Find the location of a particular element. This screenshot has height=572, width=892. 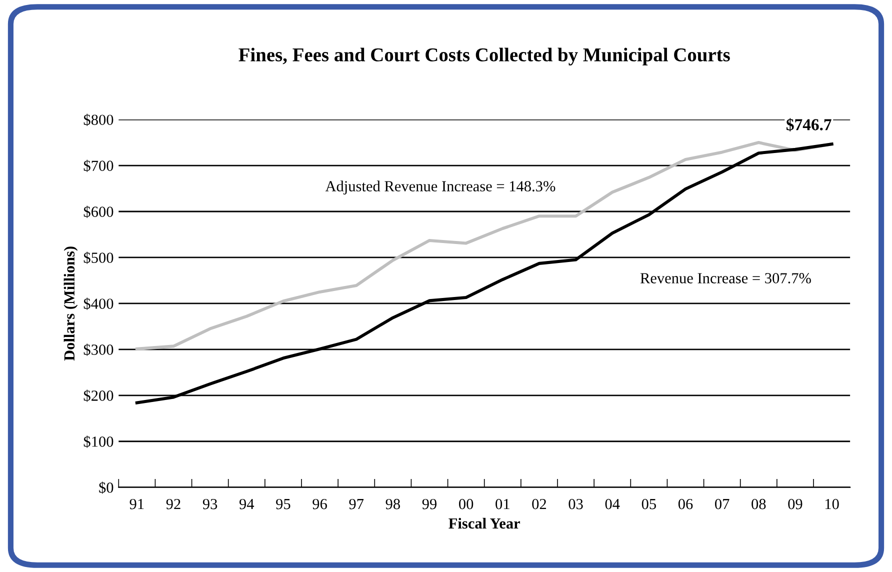

y-tick-label: $300 is located at coordinates (99, 350).